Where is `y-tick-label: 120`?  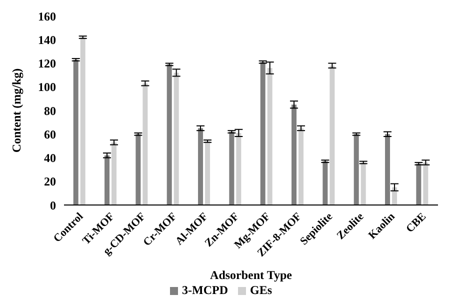 y-tick-label: 120 is located at coordinates (47, 63).